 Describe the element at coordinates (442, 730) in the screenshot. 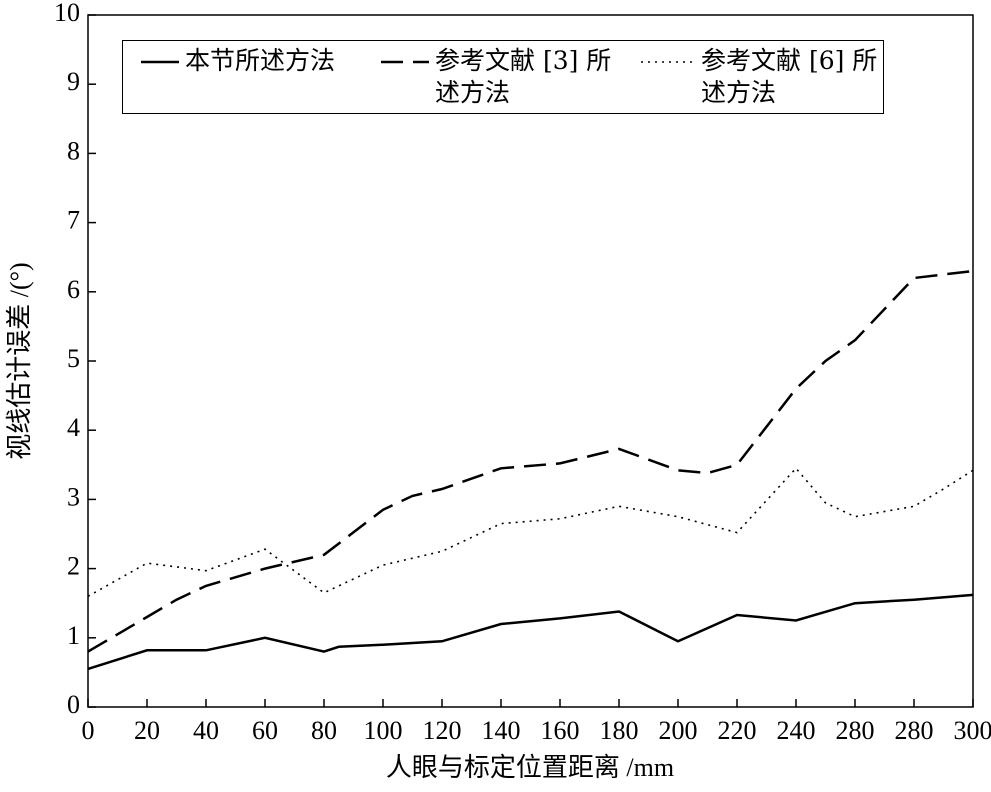

I see `x-tick-label: 120` at that location.